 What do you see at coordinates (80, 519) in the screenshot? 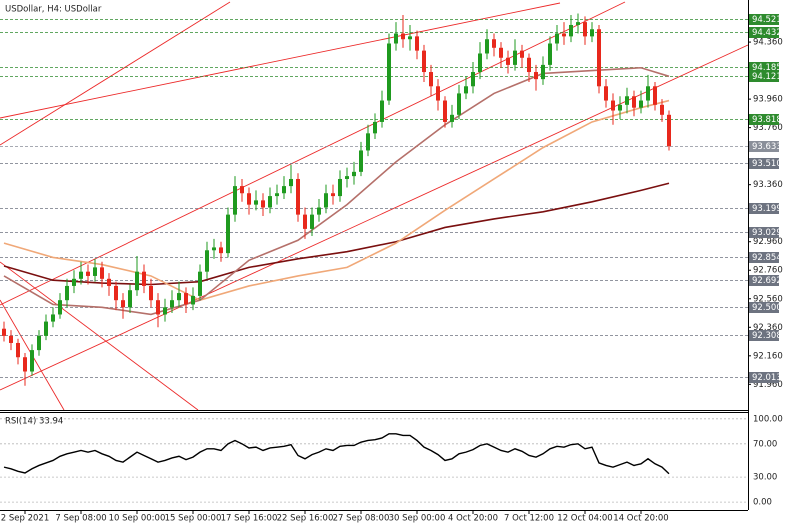
I see `x-tick-label: 7 Sep 08:00` at bounding box center [80, 519].